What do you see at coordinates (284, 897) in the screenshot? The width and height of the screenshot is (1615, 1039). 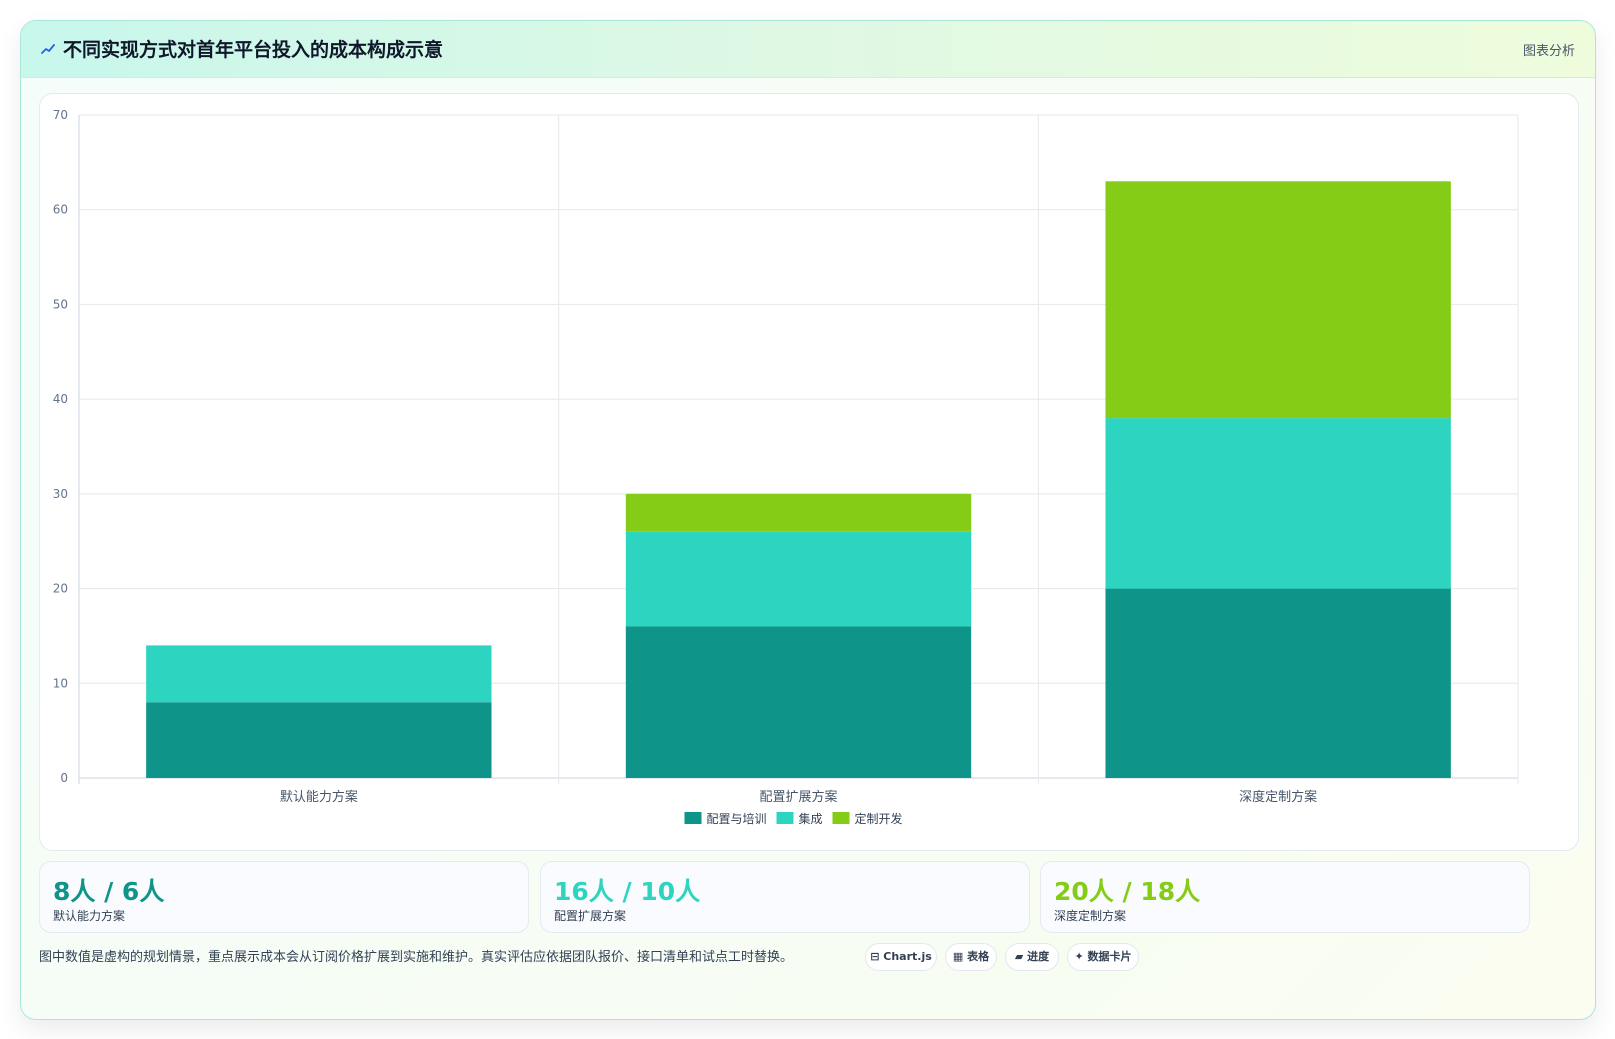 I see `stat-card-default: 8人 / 6人 默认能力方案` at bounding box center [284, 897].